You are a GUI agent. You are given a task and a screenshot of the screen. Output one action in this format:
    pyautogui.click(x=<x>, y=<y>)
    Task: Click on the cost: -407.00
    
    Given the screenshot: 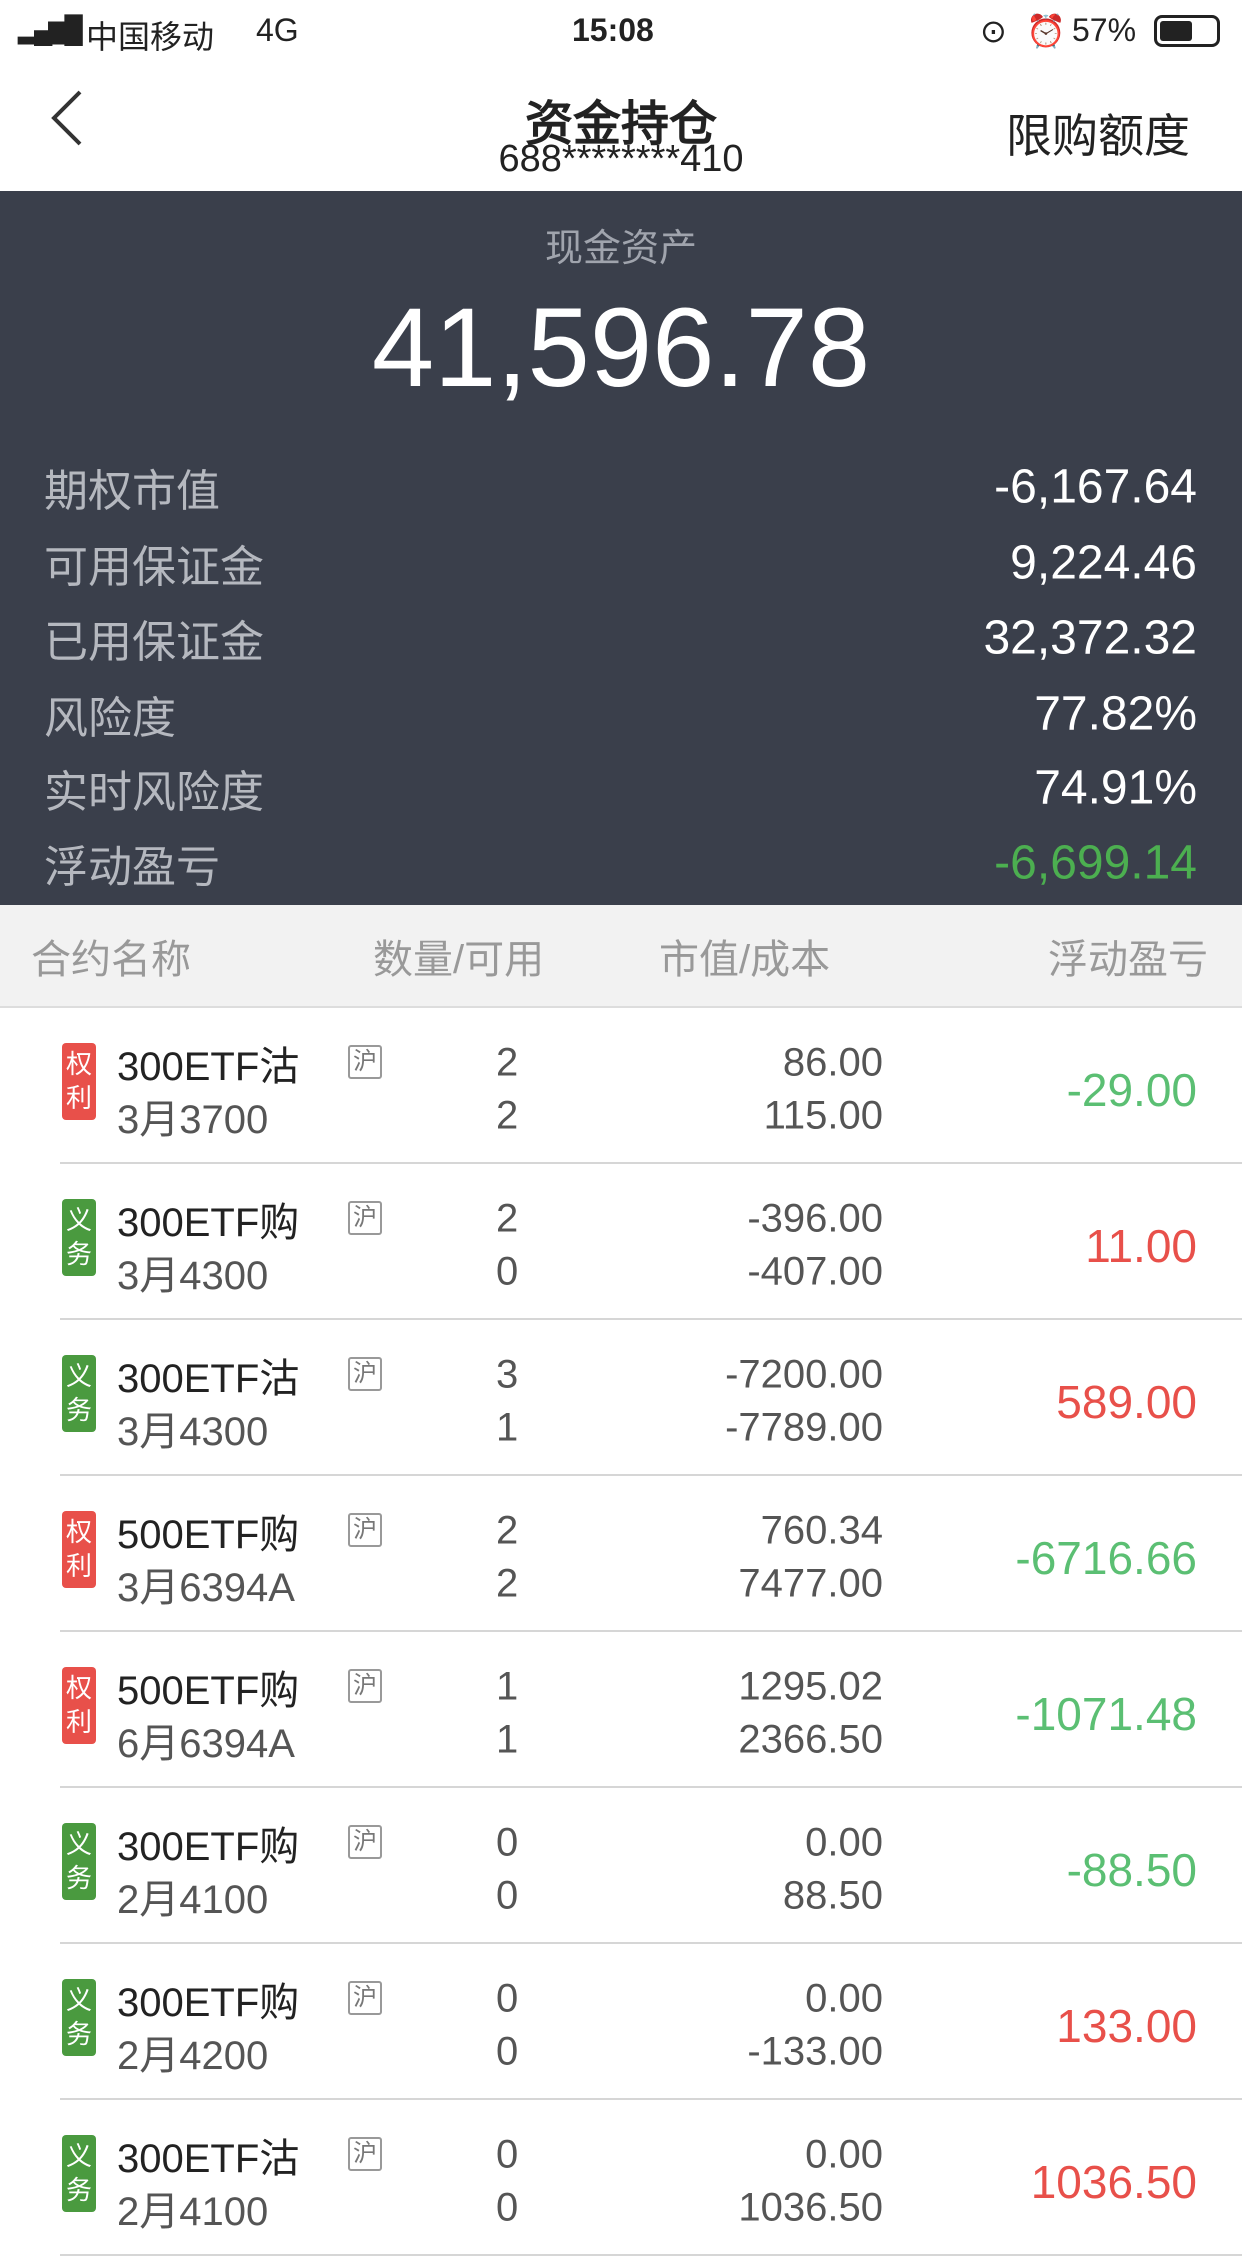 What is the action you would take?
    pyautogui.click(x=815, y=1271)
    